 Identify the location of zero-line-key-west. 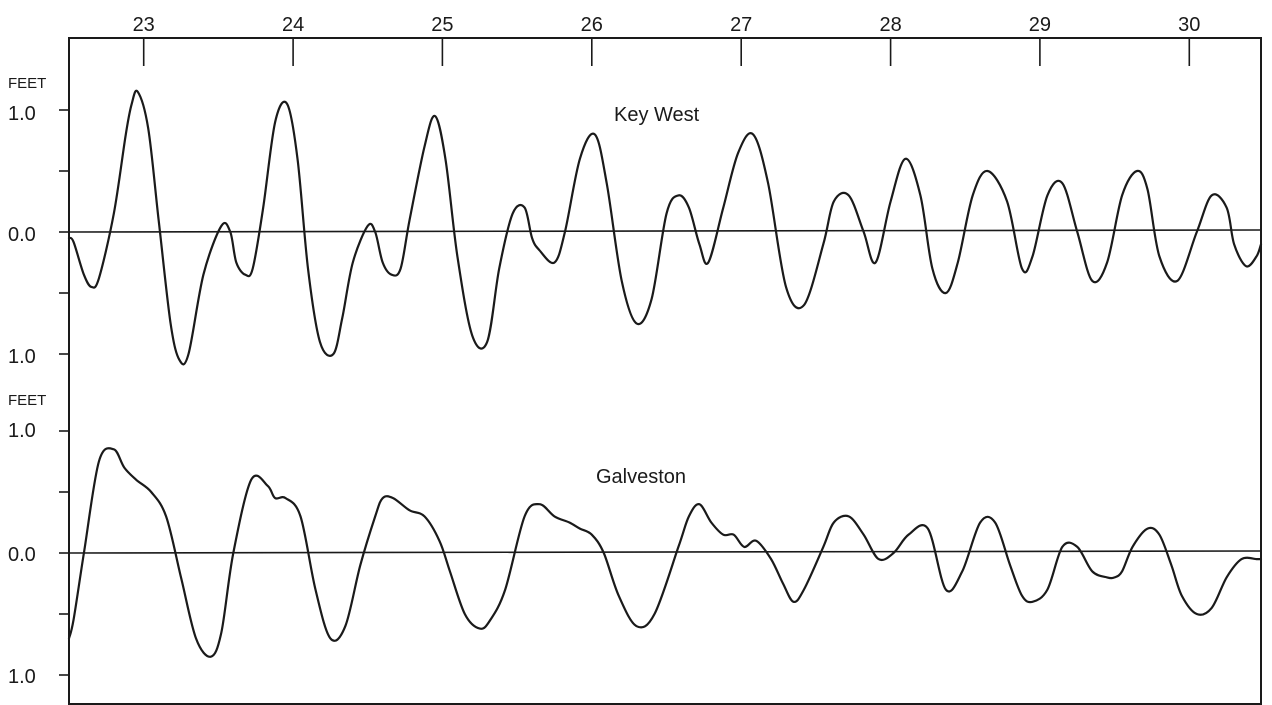
(665, 231).